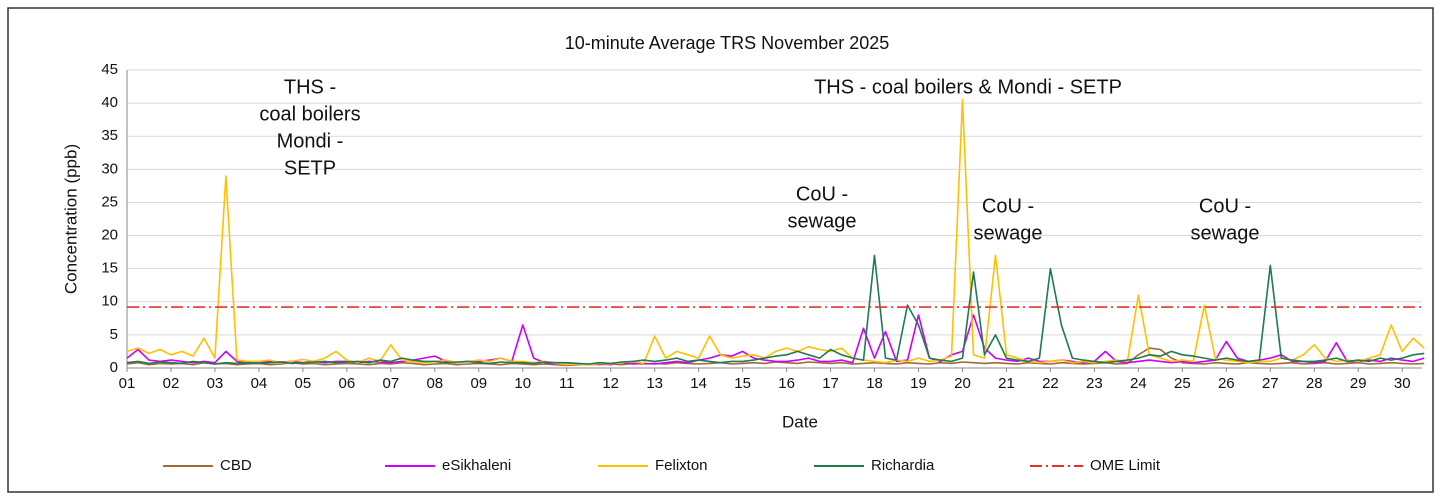 The height and width of the screenshot is (499, 1441). I want to click on x-tick-label: 02, so click(171, 383).